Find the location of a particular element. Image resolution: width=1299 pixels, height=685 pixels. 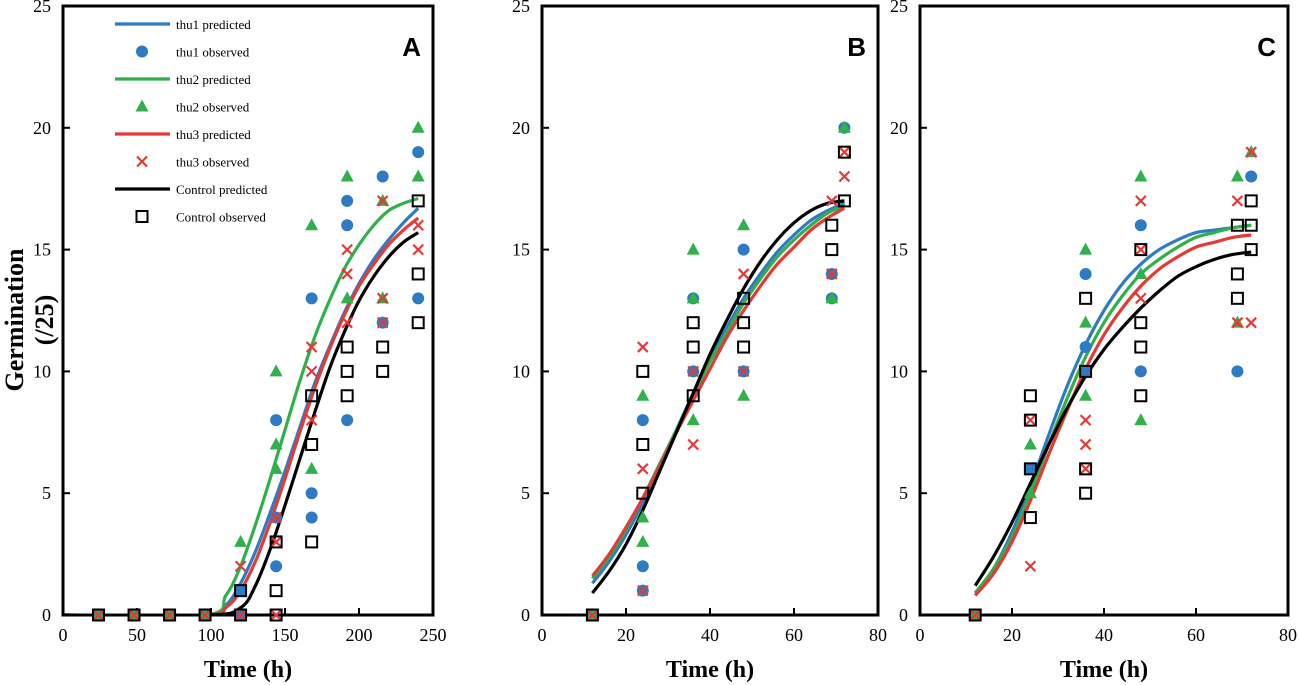

predicted-line-thu1 is located at coordinates (718, 393).